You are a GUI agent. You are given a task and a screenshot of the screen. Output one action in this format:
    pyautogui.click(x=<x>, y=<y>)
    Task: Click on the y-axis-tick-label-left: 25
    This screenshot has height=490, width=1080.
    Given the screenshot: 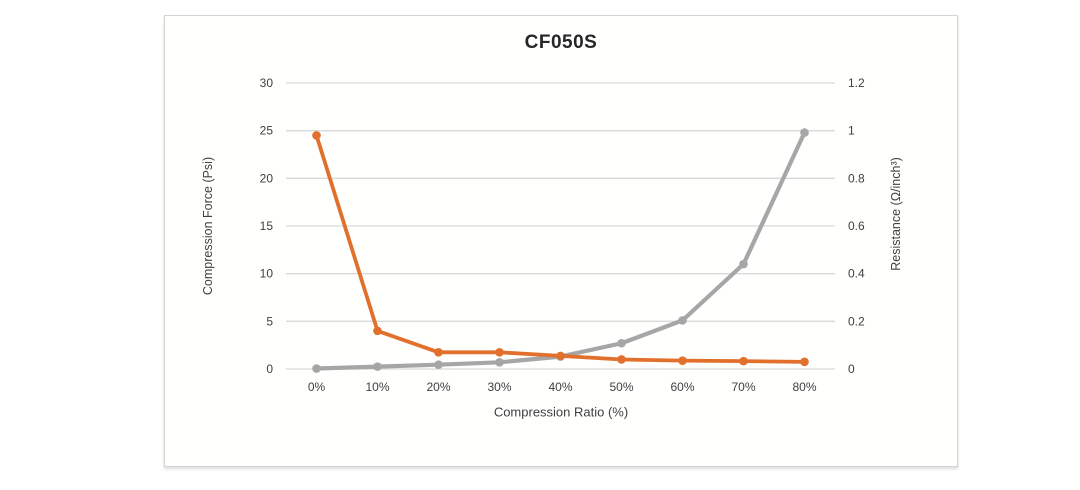 What is the action you would take?
    pyautogui.click(x=267, y=131)
    